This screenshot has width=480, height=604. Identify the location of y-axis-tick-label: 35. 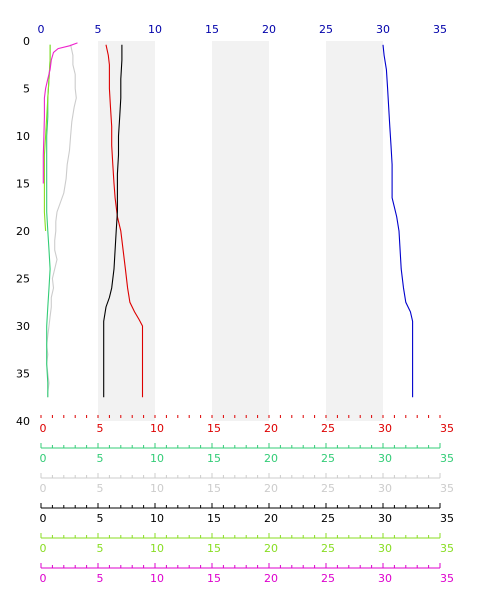
(23, 374).